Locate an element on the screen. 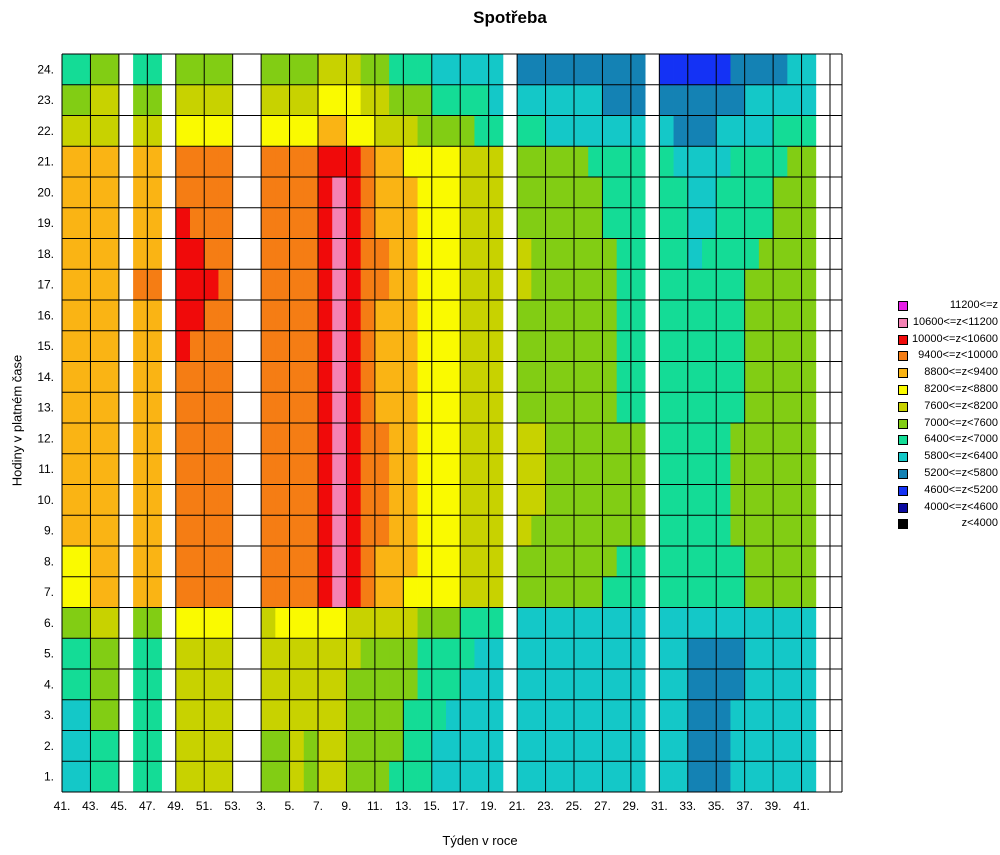 The height and width of the screenshot is (855, 1000). y-tick-label: 13. is located at coordinates (45, 408).